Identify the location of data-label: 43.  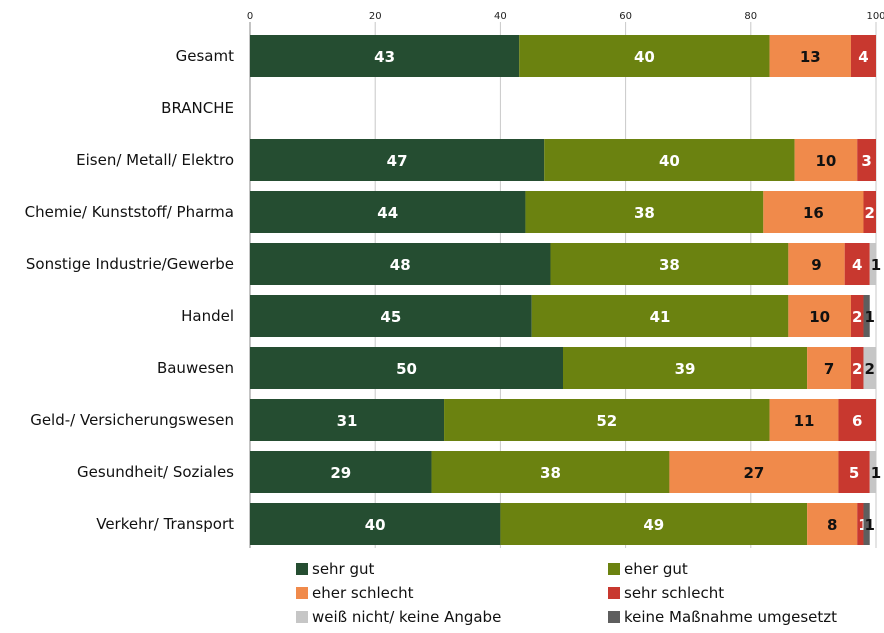
(384, 57).